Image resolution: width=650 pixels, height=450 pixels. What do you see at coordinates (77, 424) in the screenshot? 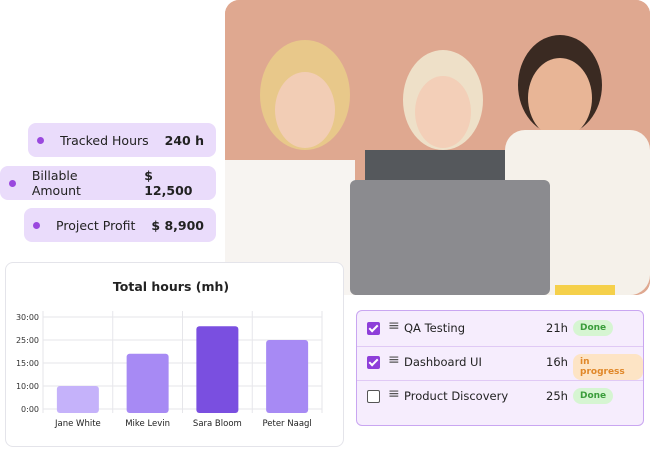
I see `x-tick-label: Jane White` at bounding box center [77, 424].